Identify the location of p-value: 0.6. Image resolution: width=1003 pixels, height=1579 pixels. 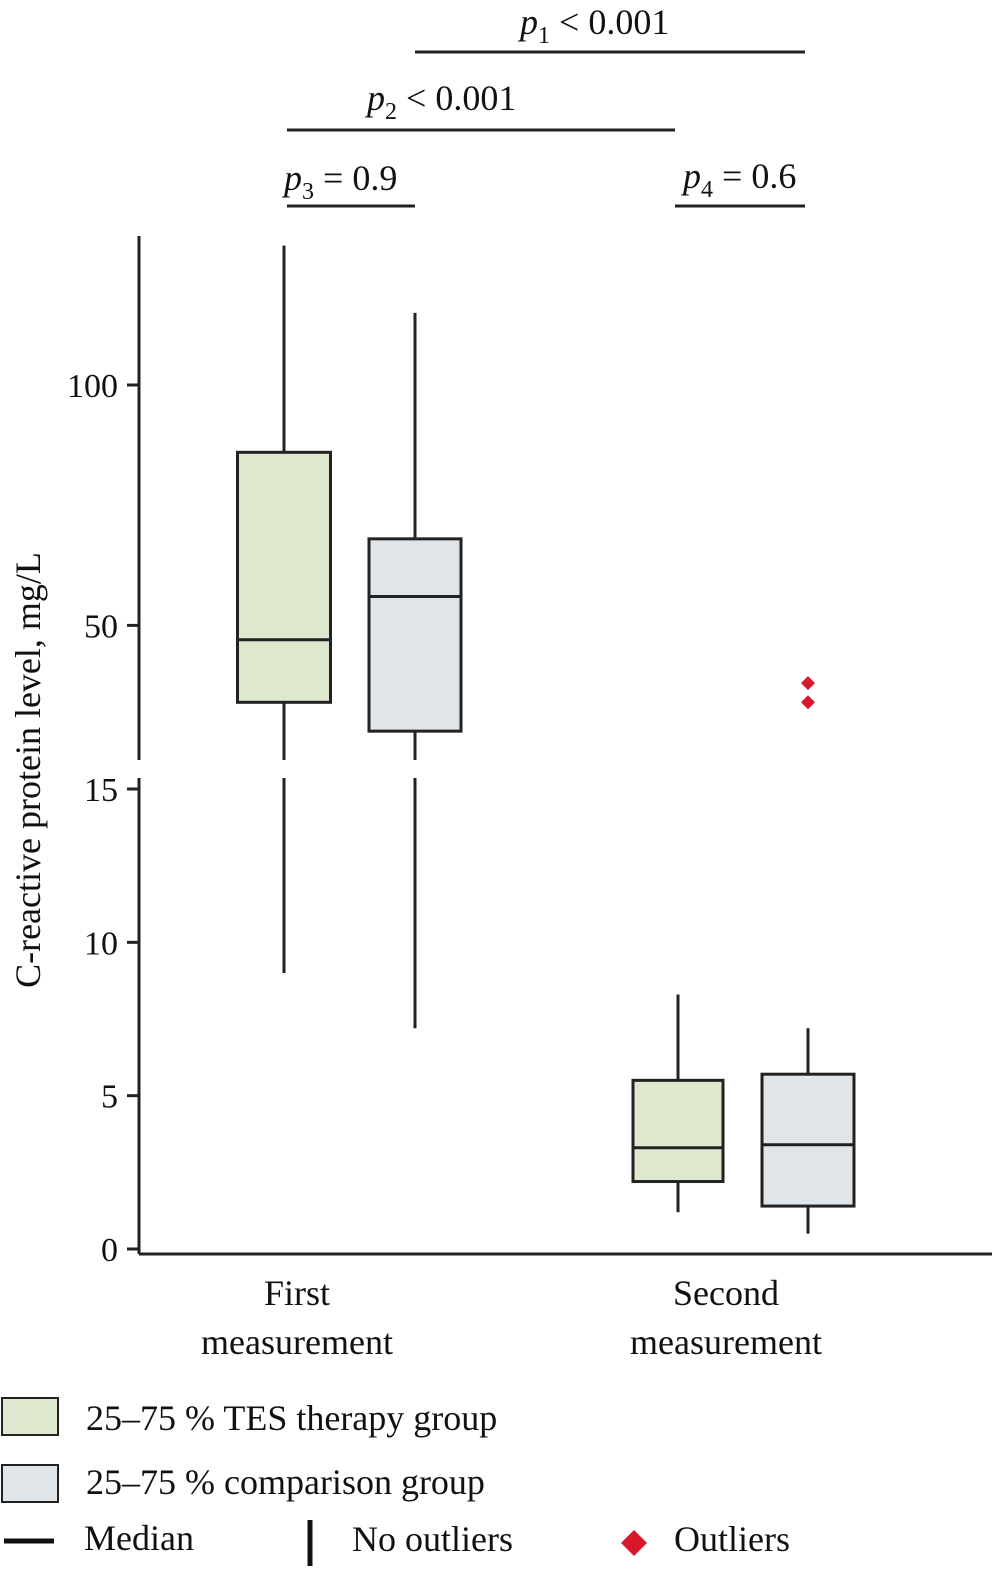
(773, 176).